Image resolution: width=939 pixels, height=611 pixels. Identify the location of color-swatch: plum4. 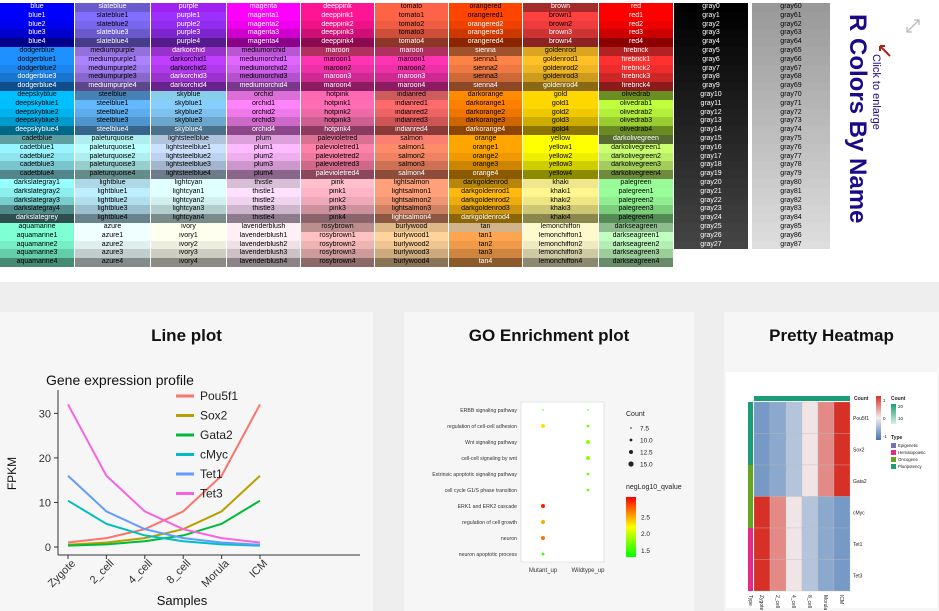
(263, 174).